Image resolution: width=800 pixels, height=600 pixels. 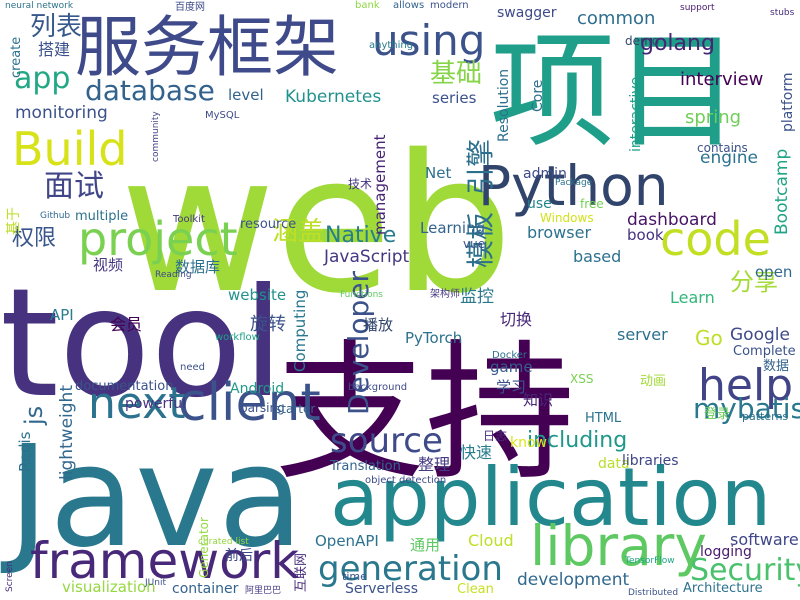 I want to click on word: client, so click(x=249, y=403).